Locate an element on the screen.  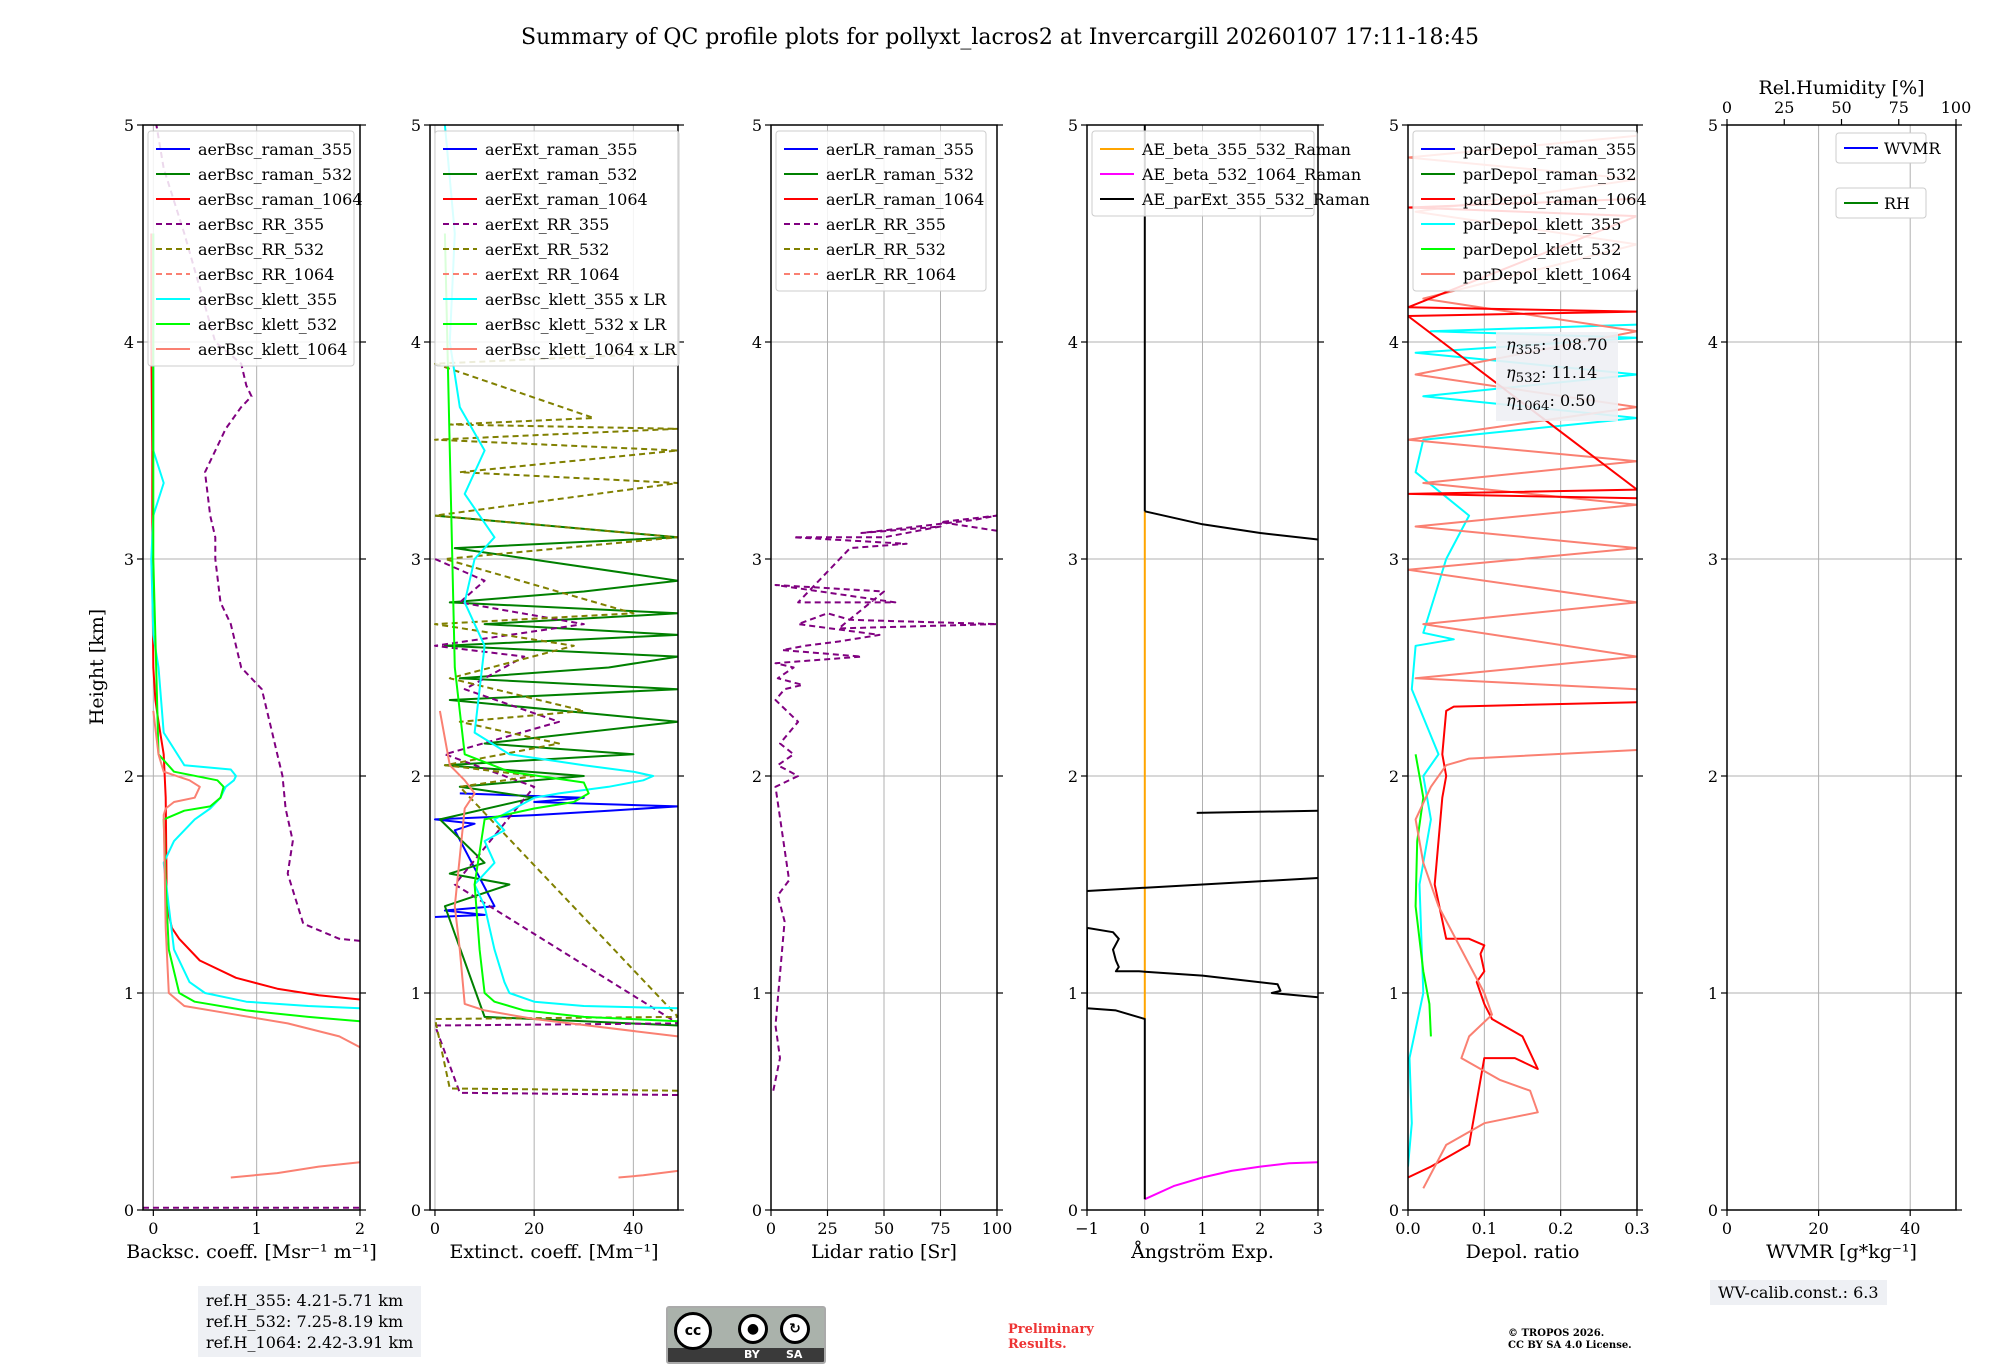
legend-label-aerLR_RR_532: aerLR_RR_532 is located at coordinates (886, 249).